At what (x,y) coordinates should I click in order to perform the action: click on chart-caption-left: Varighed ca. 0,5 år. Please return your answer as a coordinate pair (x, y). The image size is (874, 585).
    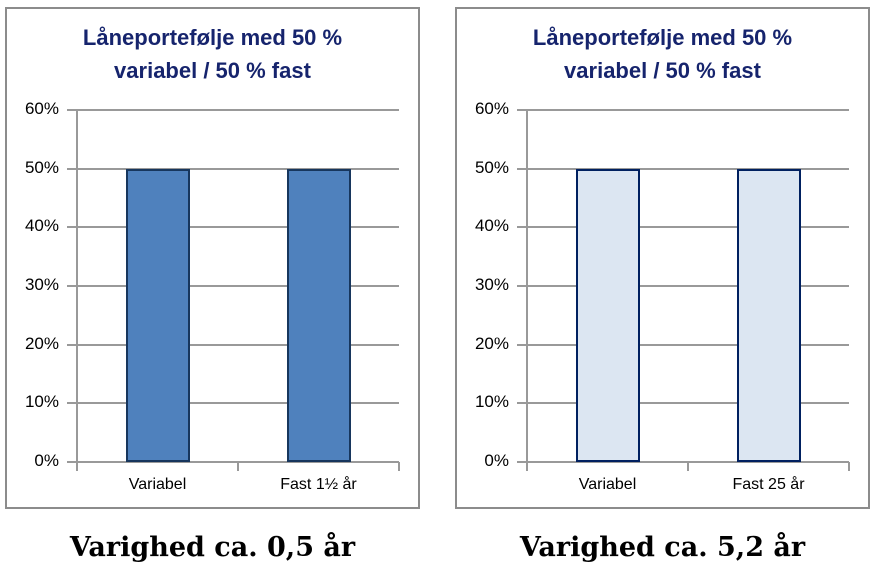
    Looking at the image, I should click on (212, 547).